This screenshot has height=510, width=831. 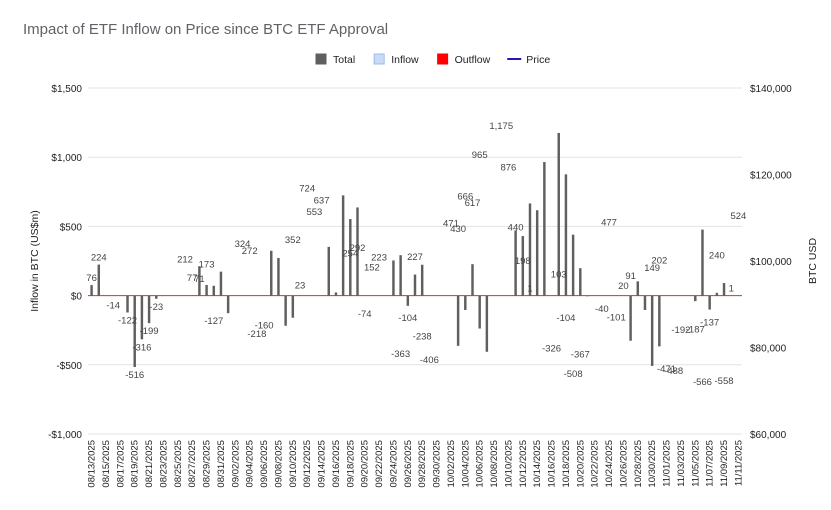 What do you see at coordinates (451, 464) in the screenshot?
I see `x-tick-label: 10/02/2025` at bounding box center [451, 464].